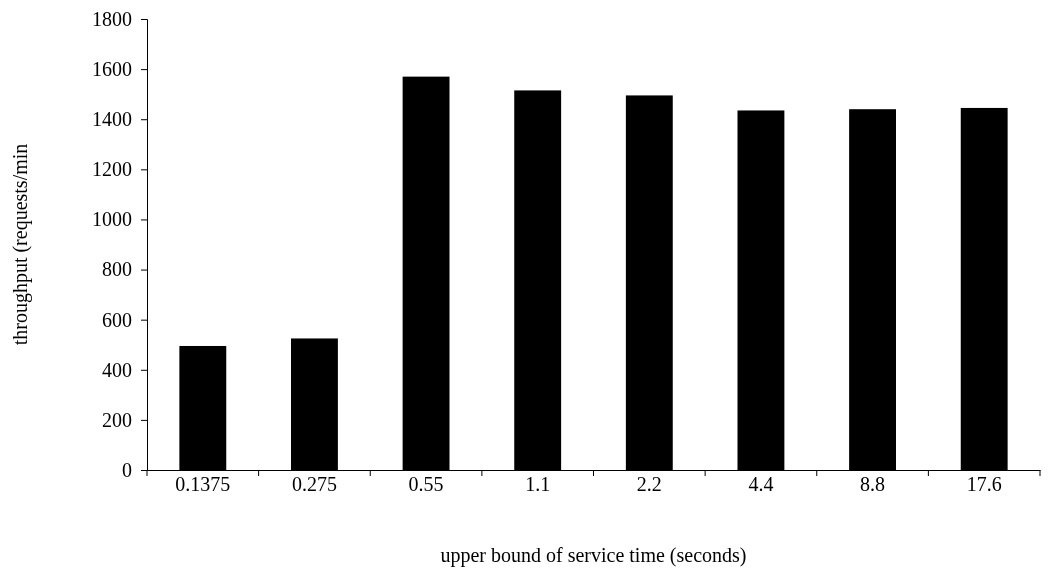 The image size is (1064, 574). I want to click on x-tick-label: 17.6, so click(984, 484).